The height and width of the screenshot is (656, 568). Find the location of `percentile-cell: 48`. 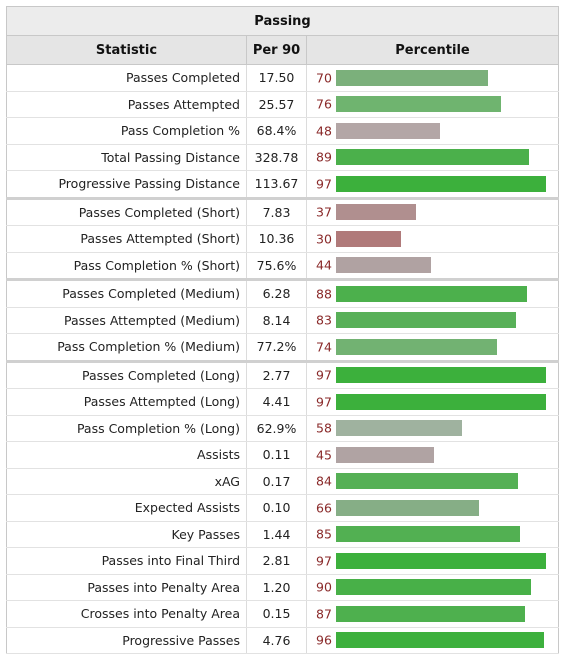

percentile-cell: 48 is located at coordinates (433, 131).